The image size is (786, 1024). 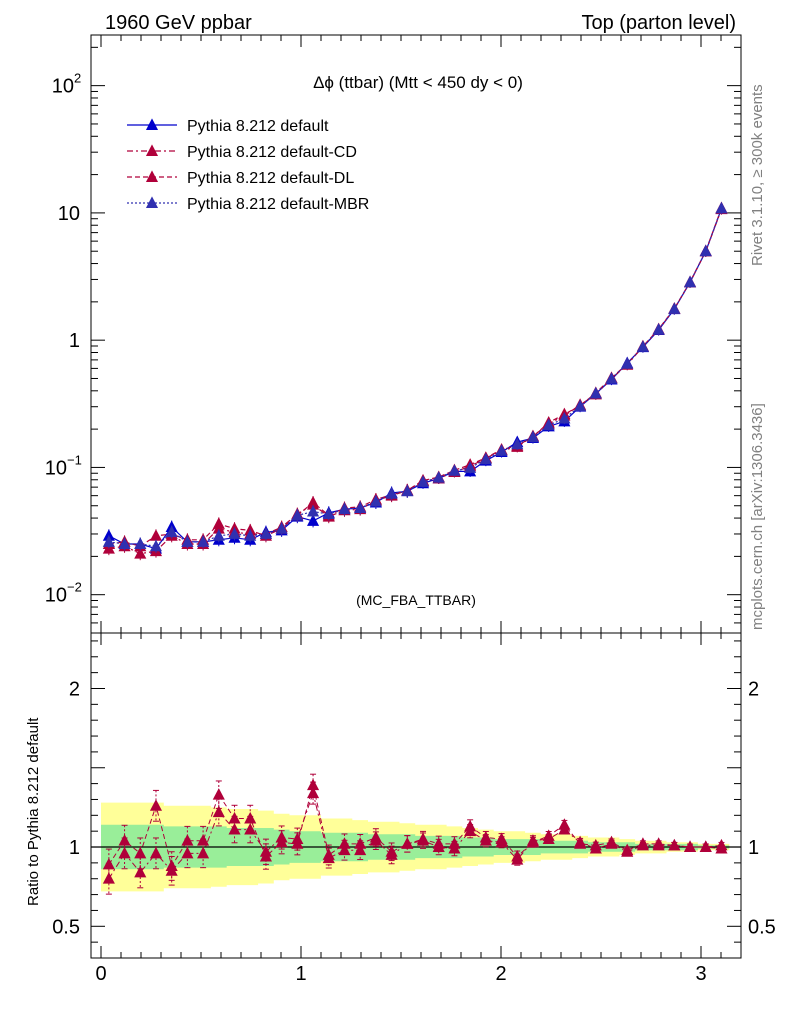 I want to click on ratio-y-tick-label-right: 1, so click(x=753, y=848).